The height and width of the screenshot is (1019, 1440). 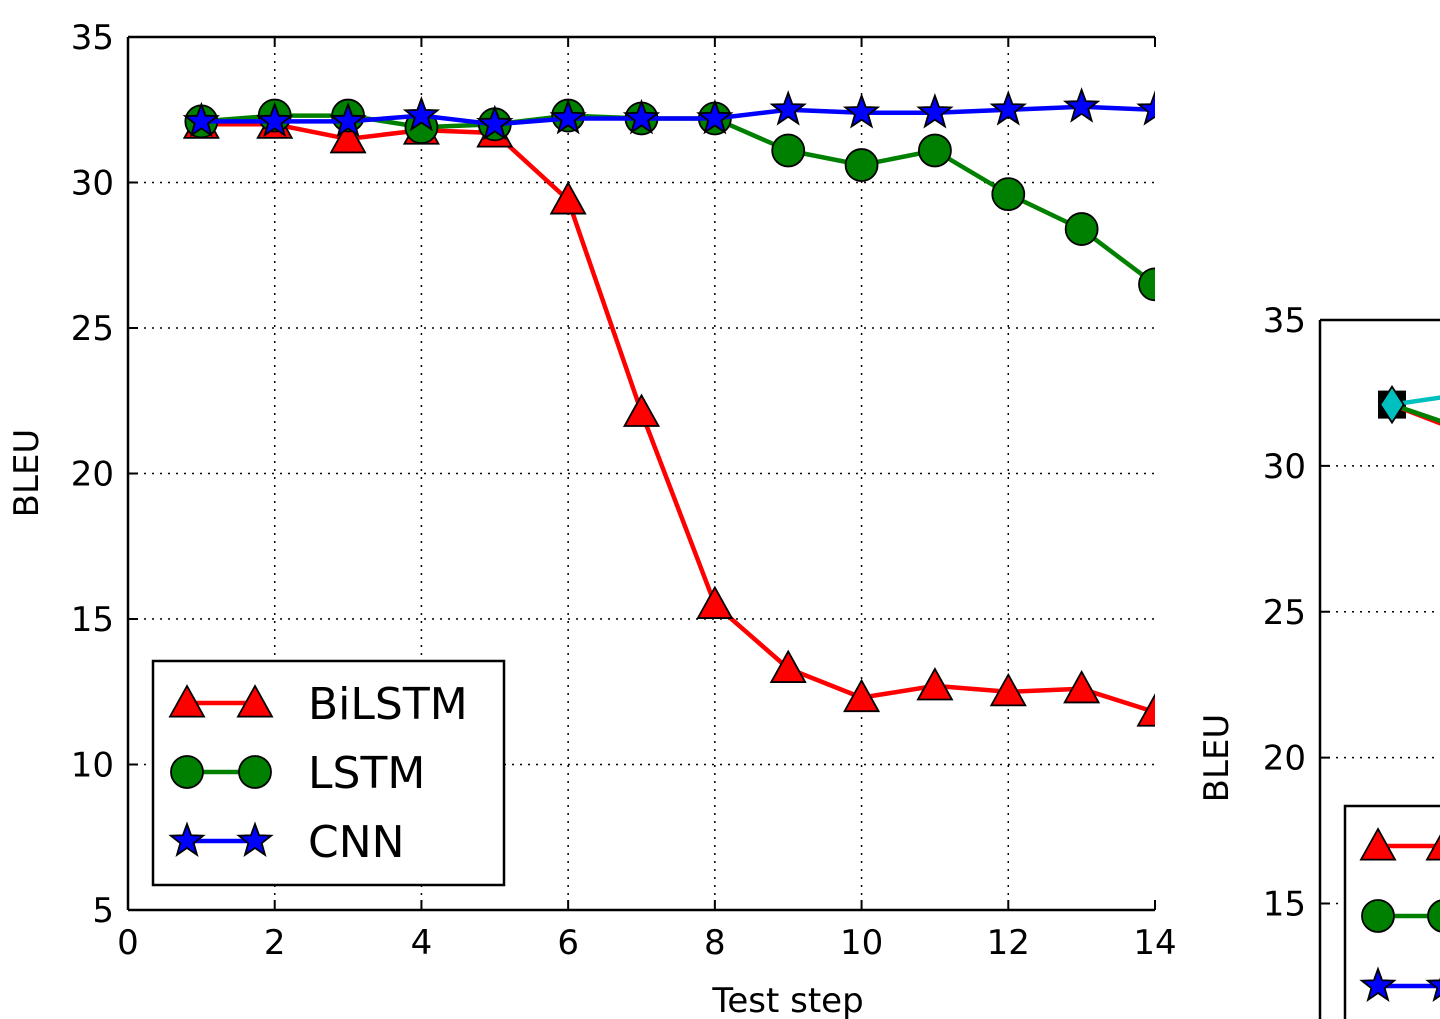 What do you see at coordinates (92, 38) in the screenshot?
I see `y-tick-label: 35` at bounding box center [92, 38].